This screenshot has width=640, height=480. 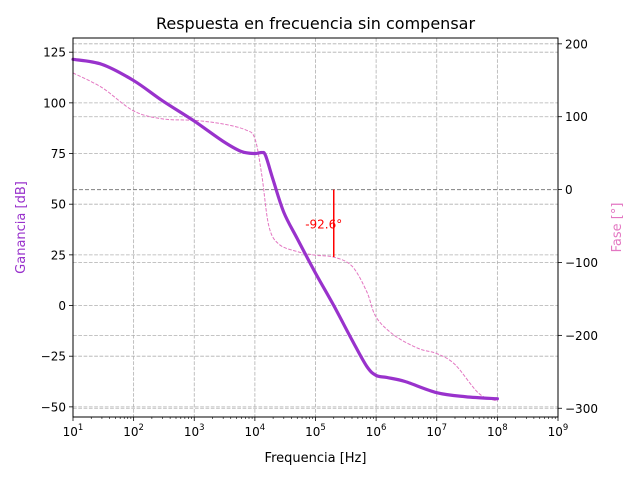 I want to click on x-tick-label: 10⁷, so click(x=436, y=431).